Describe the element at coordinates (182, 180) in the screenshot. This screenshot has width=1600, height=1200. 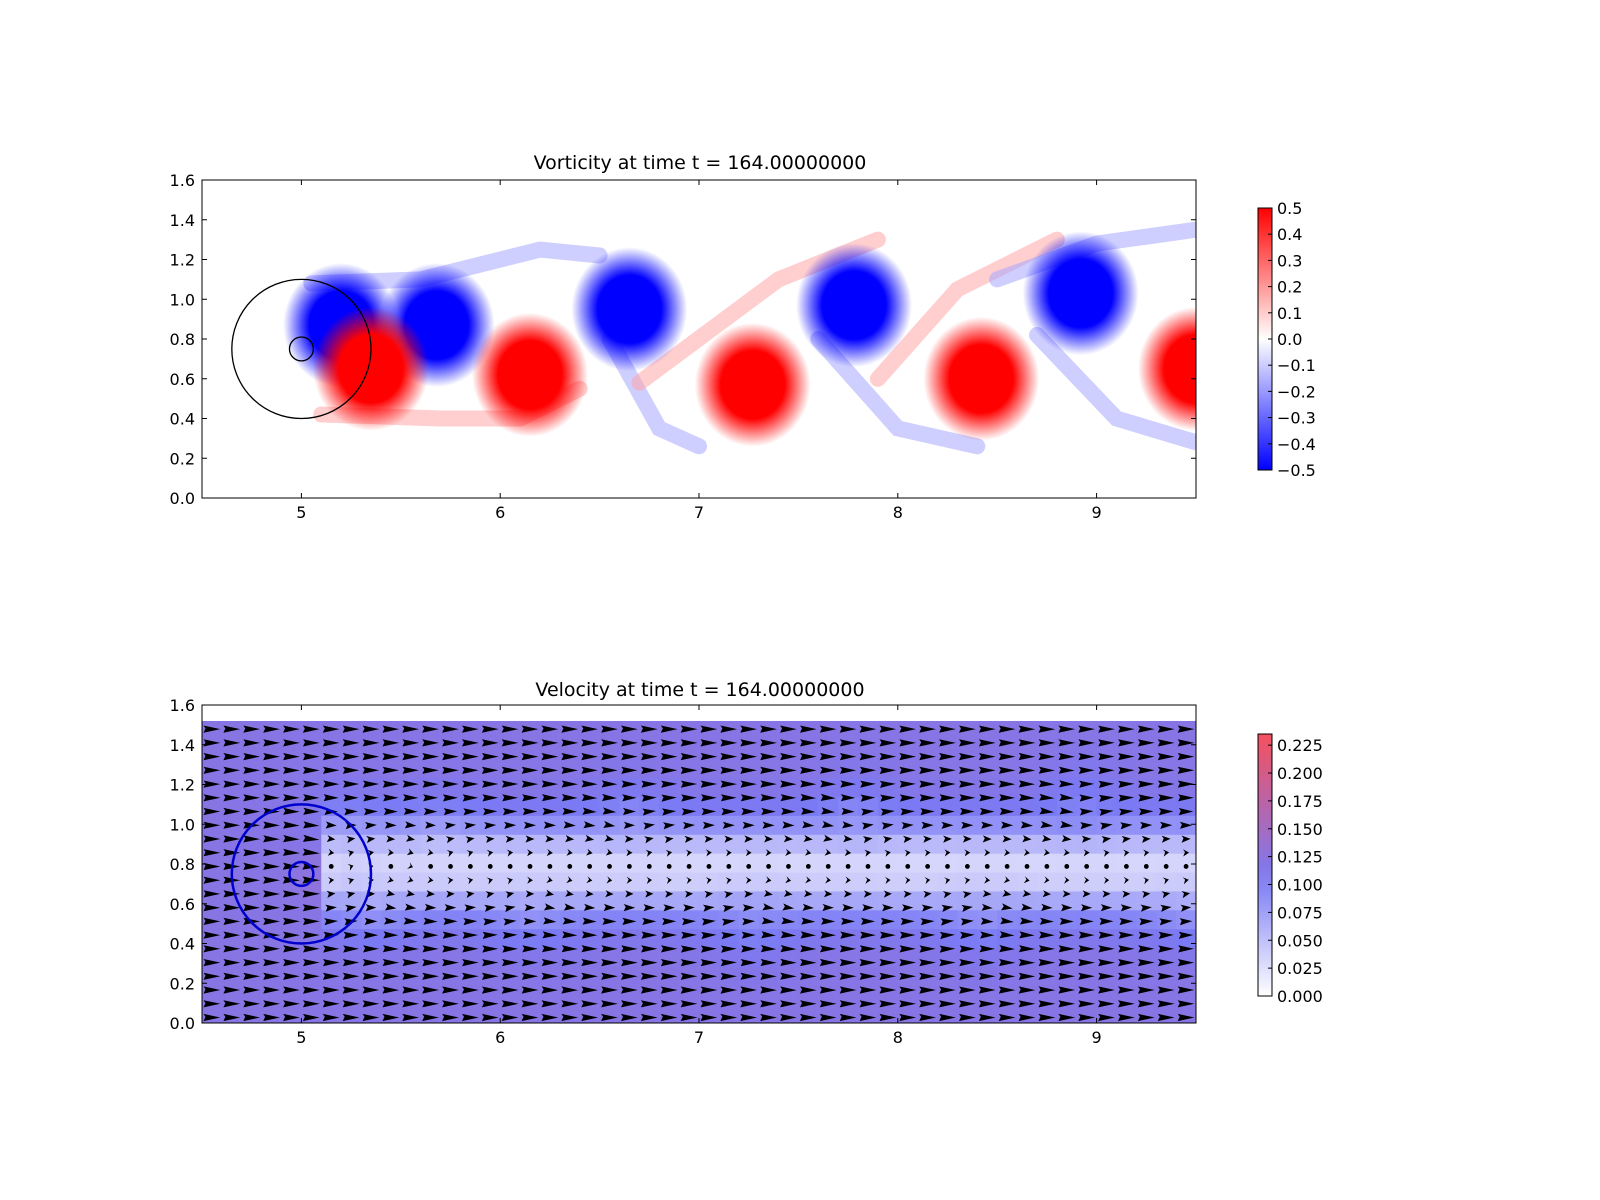
I see `vorticity-ytick-label: 1.6` at that location.